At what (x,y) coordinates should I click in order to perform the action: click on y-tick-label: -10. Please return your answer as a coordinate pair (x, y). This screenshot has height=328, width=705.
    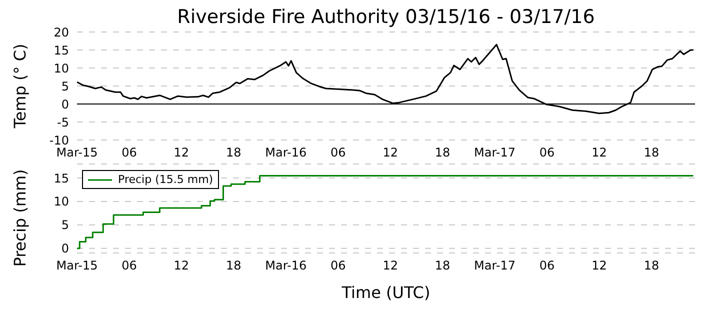
    Looking at the image, I should click on (59, 140).